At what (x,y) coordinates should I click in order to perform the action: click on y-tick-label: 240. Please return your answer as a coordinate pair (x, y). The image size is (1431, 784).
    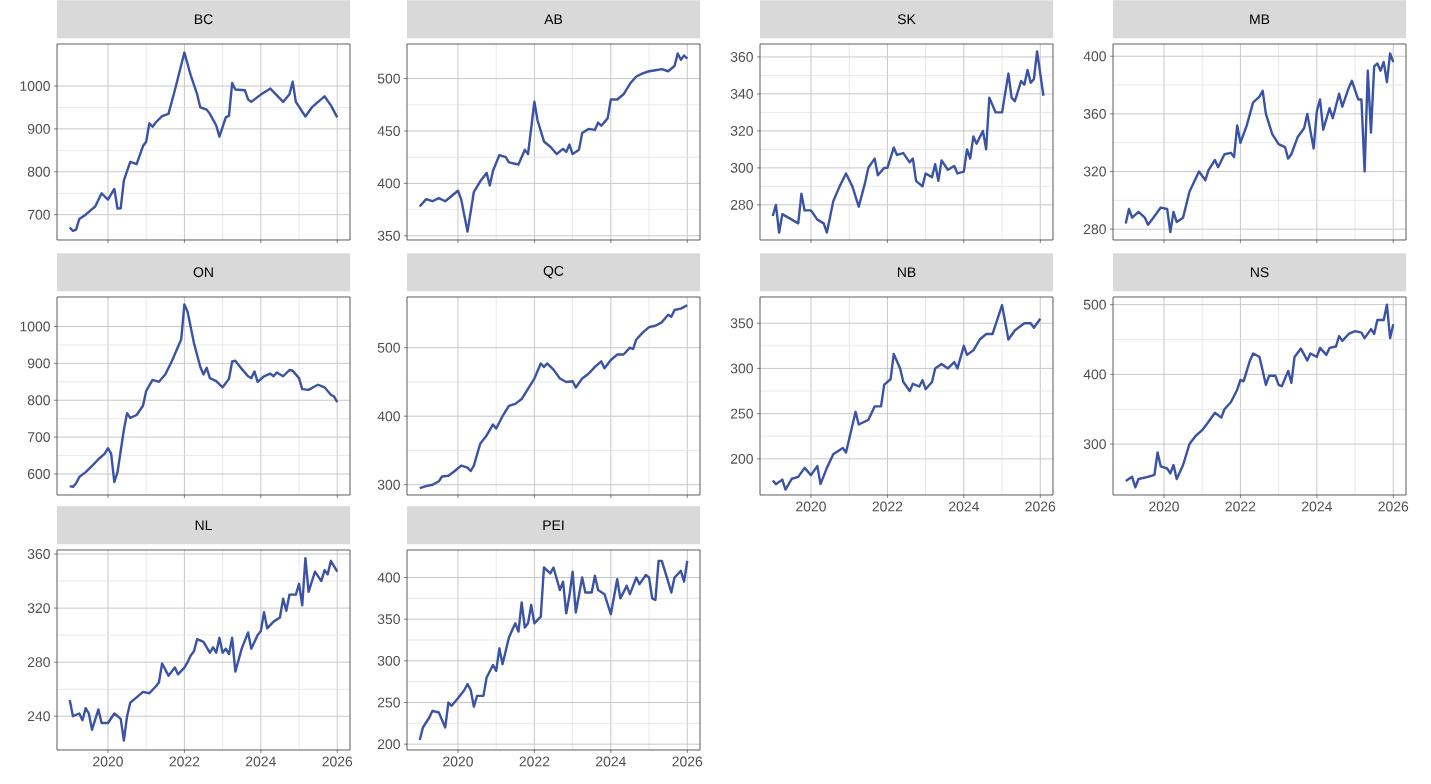
    Looking at the image, I should click on (38, 716).